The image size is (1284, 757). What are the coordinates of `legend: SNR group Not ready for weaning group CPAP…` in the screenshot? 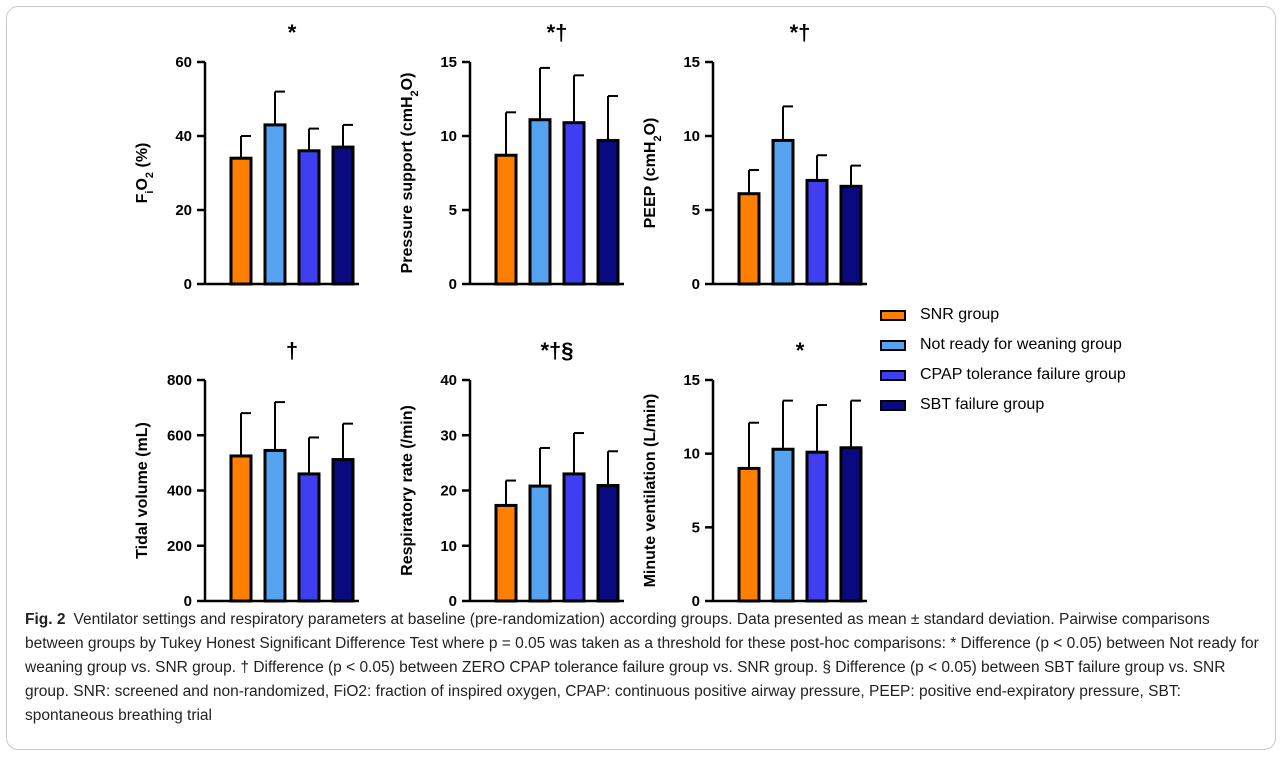 It's located at (1003, 360).